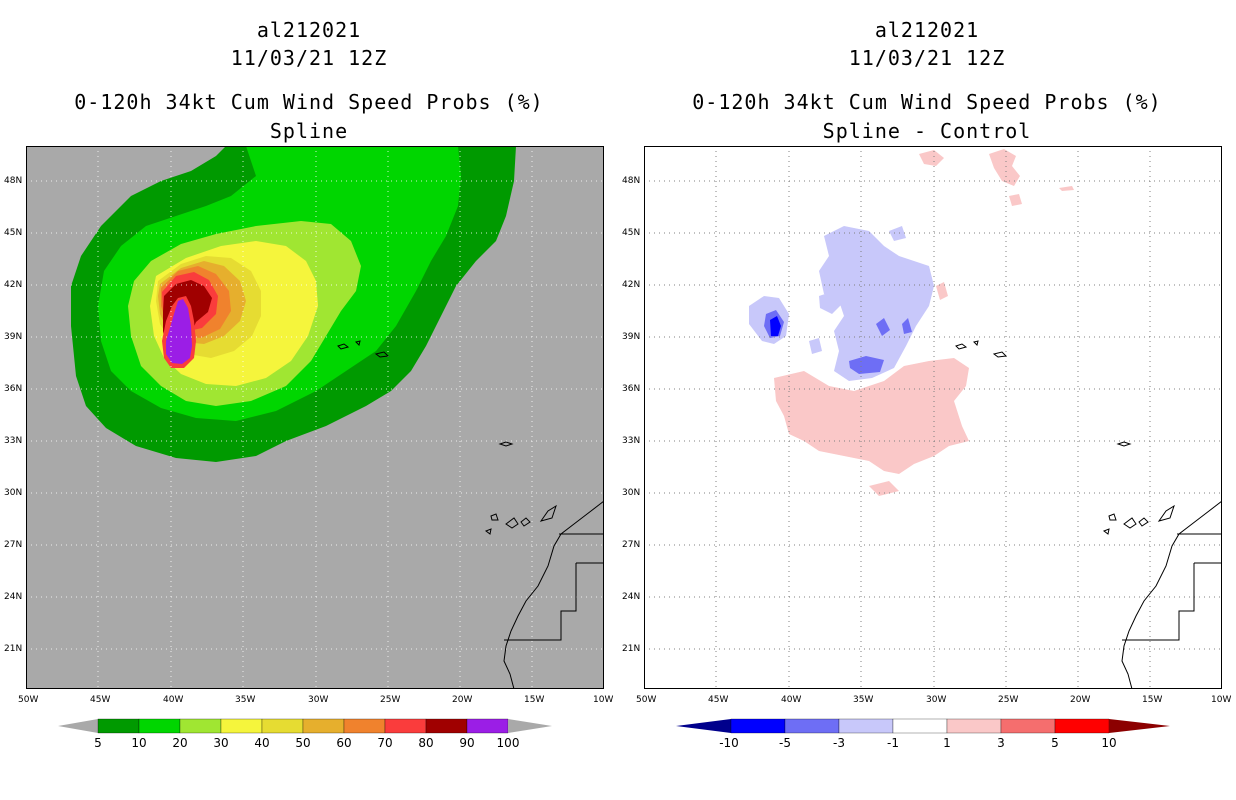 The width and height of the screenshot is (1236, 800). I want to click on colorbar-label: 80, so click(426, 743).